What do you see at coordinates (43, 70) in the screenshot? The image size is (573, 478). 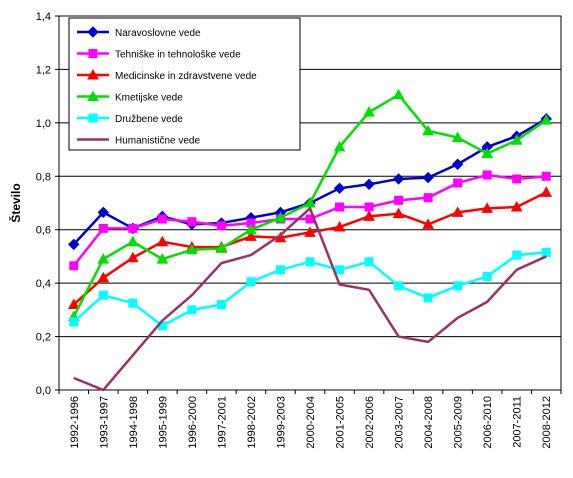 I see `y-tick-label: 1,2` at bounding box center [43, 70].